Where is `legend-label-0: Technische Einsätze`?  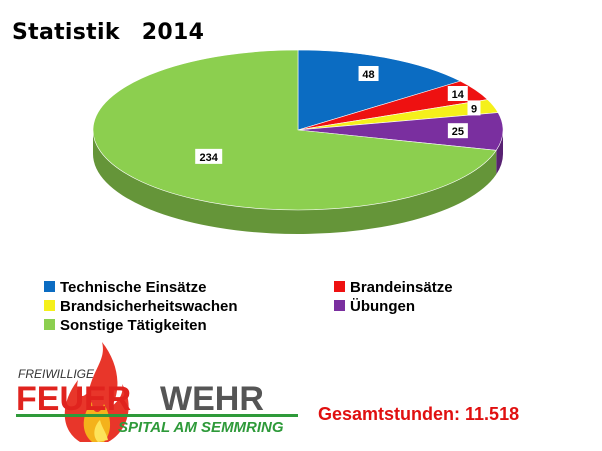
legend-label-0: Technische Einsätze is located at coordinates (133, 287).